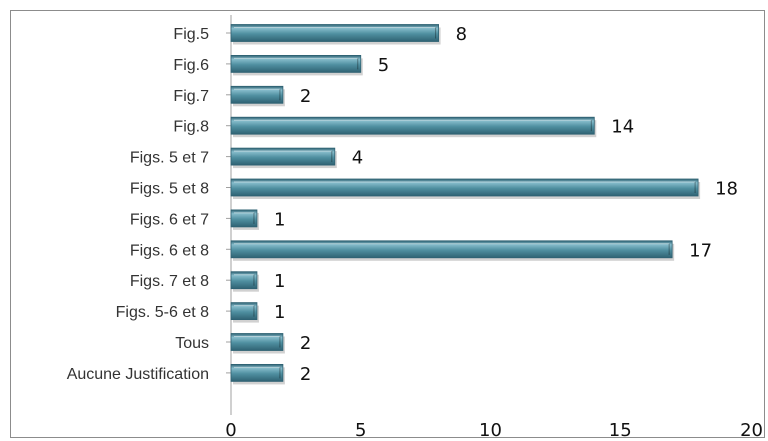 Image resolution: width=768 pixels, height=441 pixels. What do you see at coordinates (138, 374) in the screenshot?
I see `category-label: Aucune Justification` at bounding box center [138, 374].